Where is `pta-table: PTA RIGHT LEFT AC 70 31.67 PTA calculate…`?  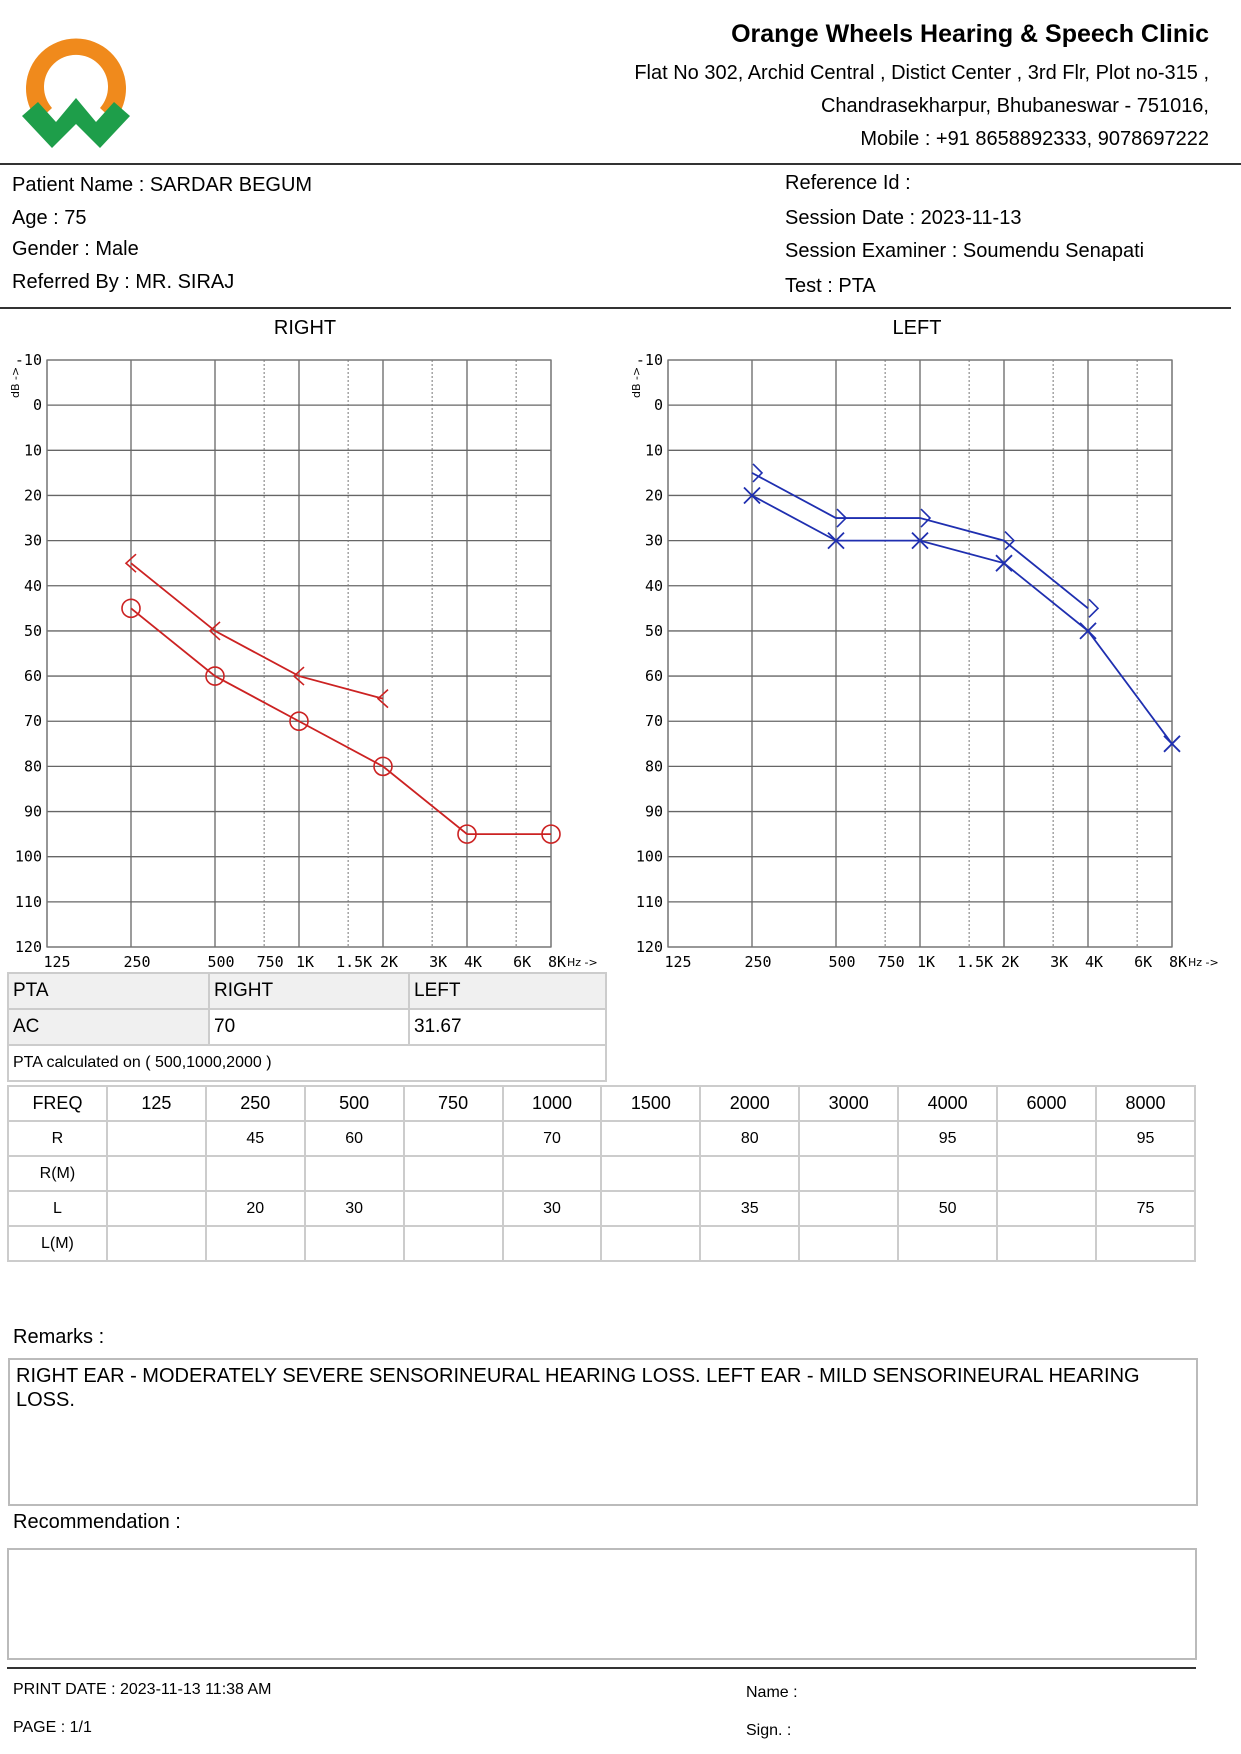 pta-table: PTA RIGHT LEFT AC 70 31.67 PTA calculate… is located at coordinates (307, 1027).